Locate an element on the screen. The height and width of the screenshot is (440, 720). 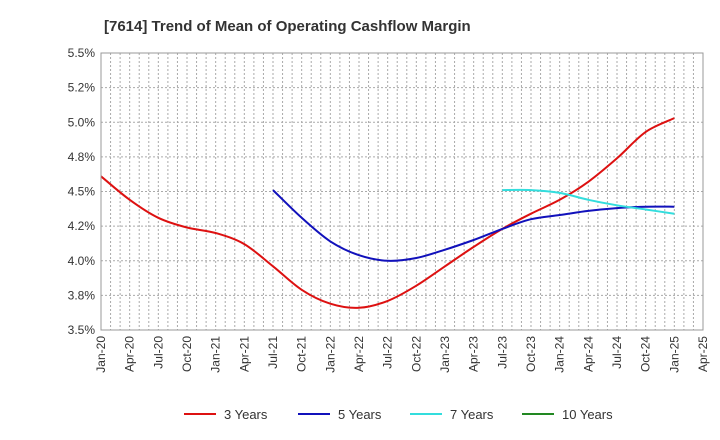
y-tick-label: 3.5% is located at coordinates (82, 330).